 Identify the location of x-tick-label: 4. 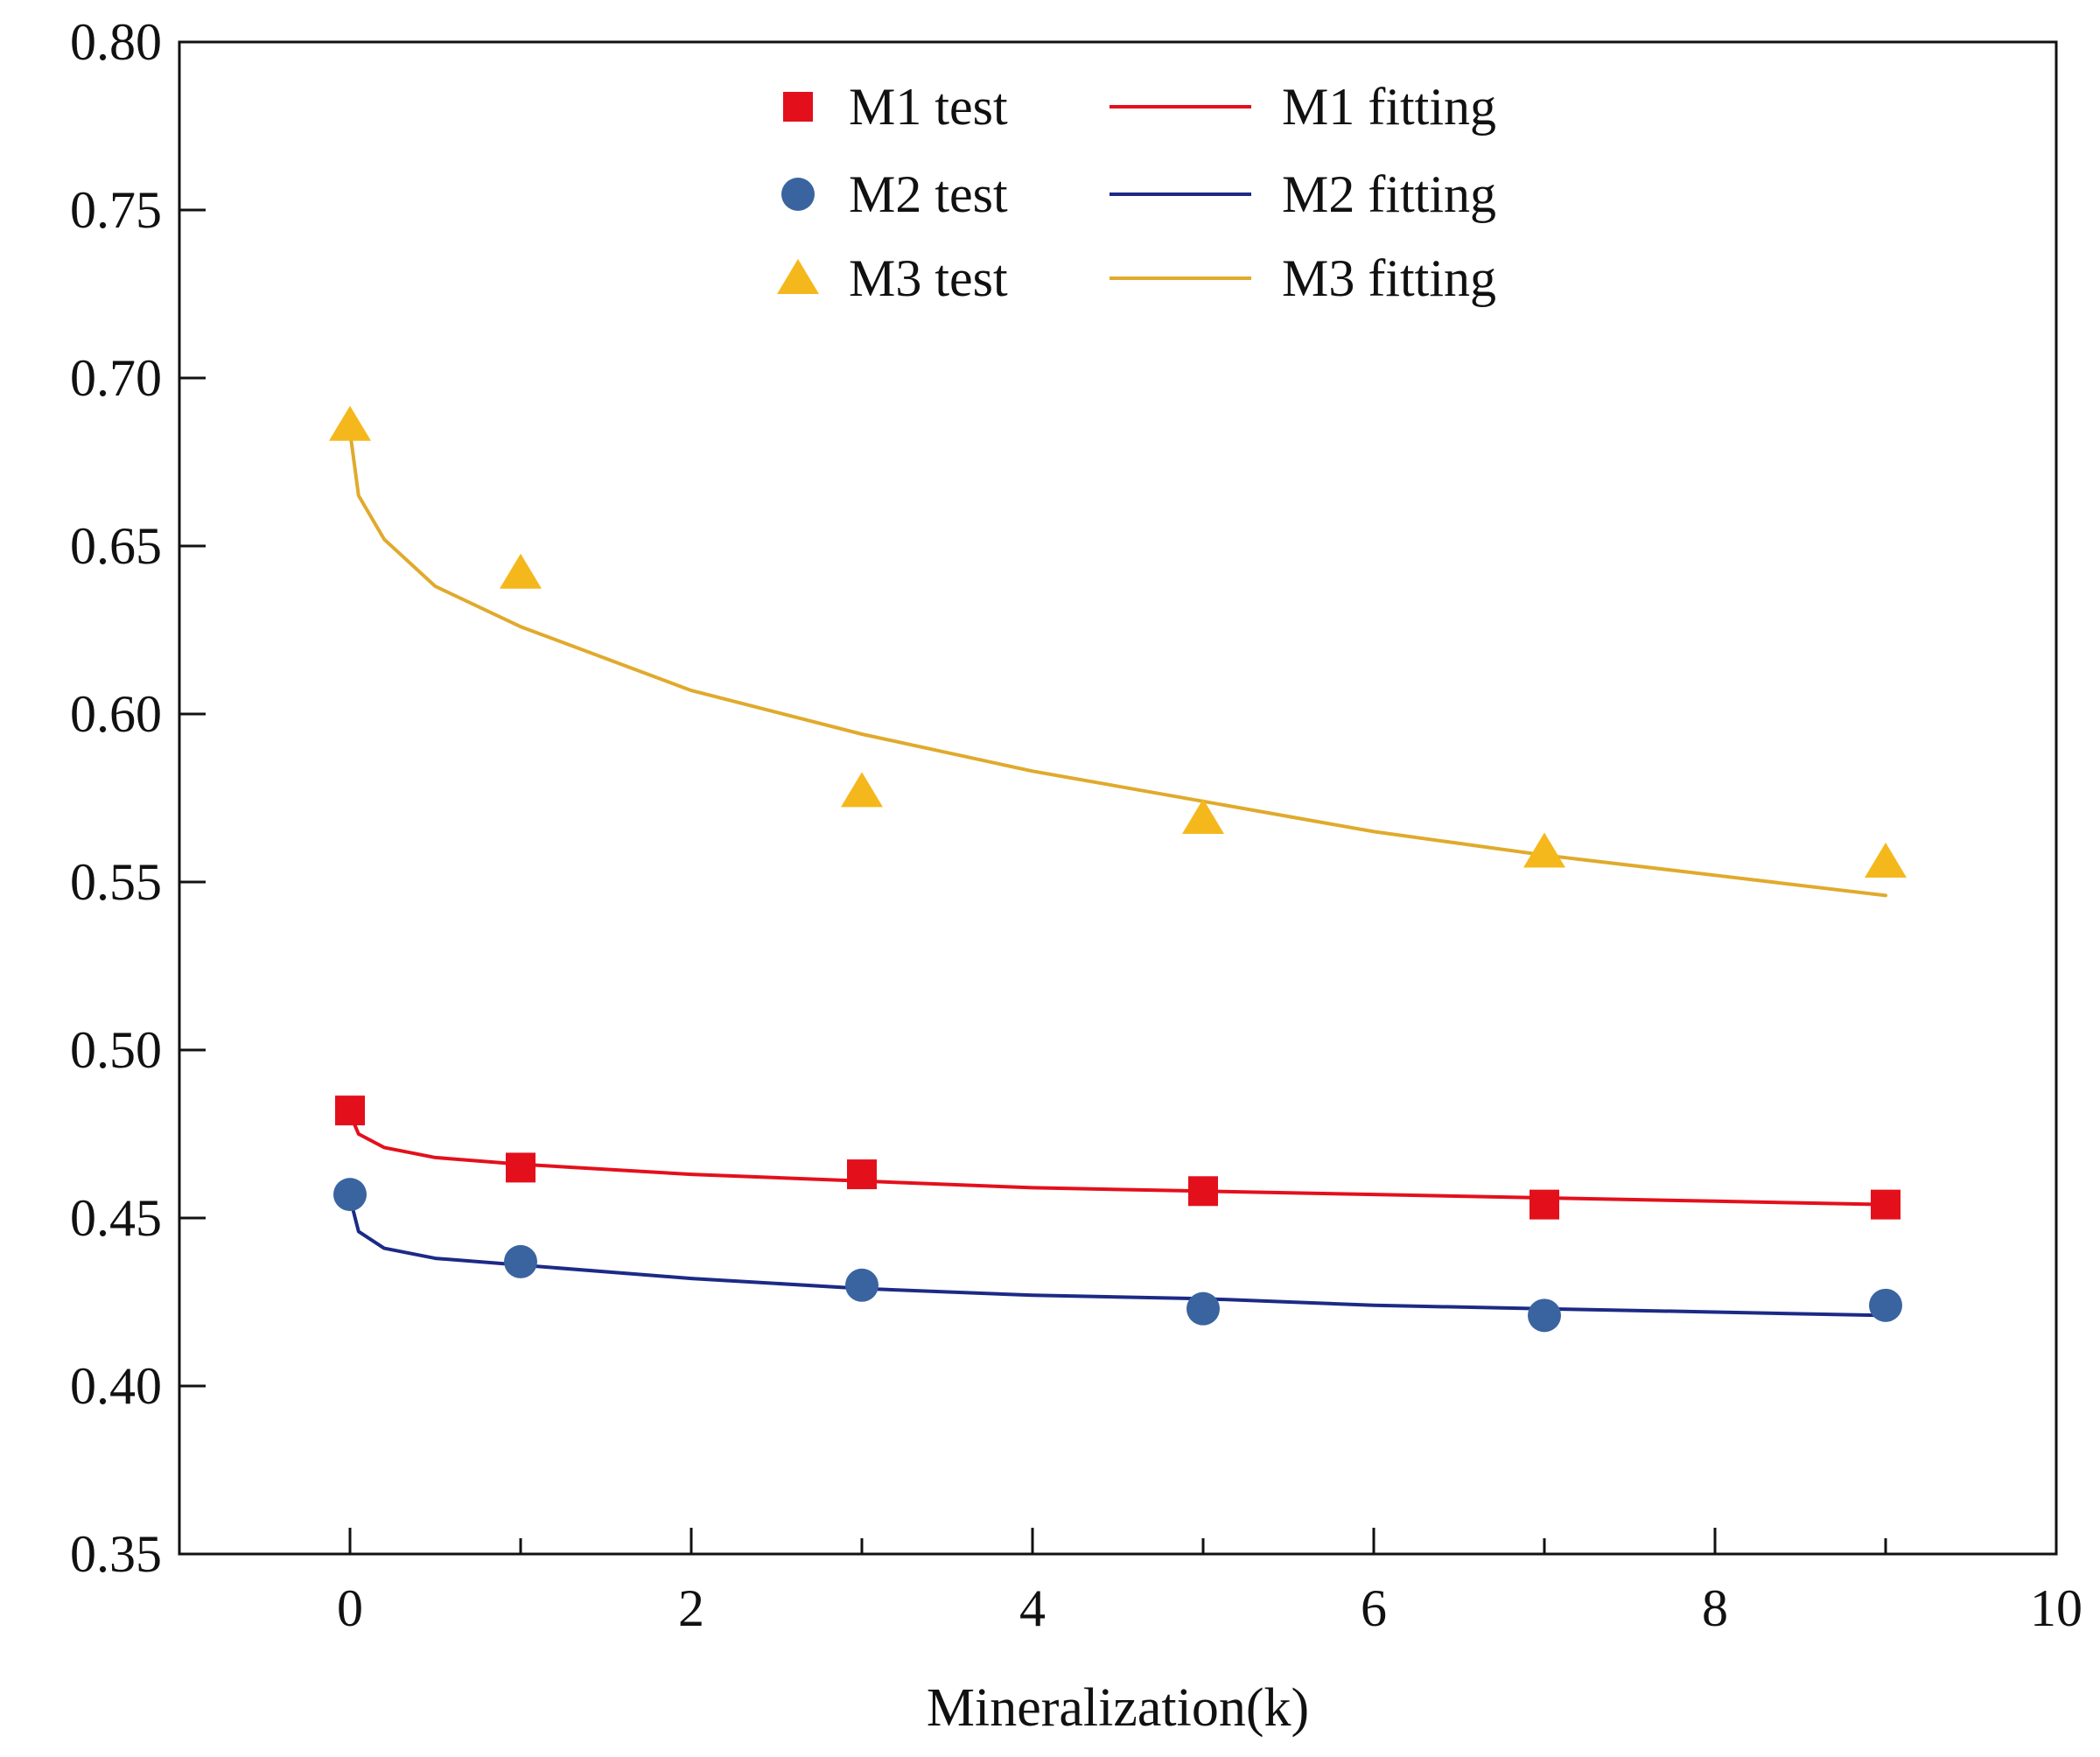
(1032, 1608).